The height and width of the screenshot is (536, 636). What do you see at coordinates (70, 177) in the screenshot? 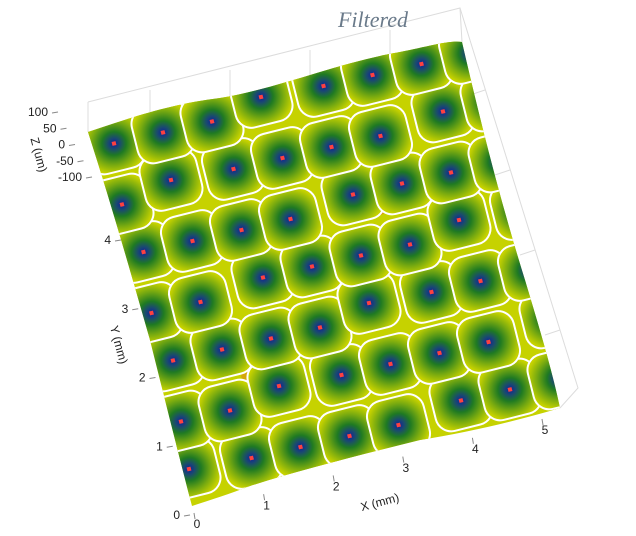
I see `z-tick-label: -100` at bounding box center [70, 177].